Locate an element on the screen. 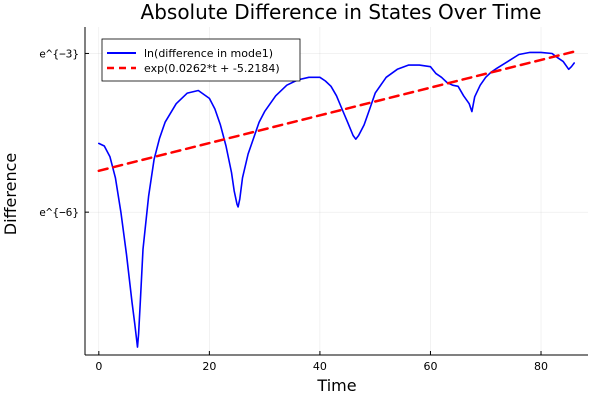 The image size is (600, 400). y-axis-title: Difference is located at coordinates (10, 194).